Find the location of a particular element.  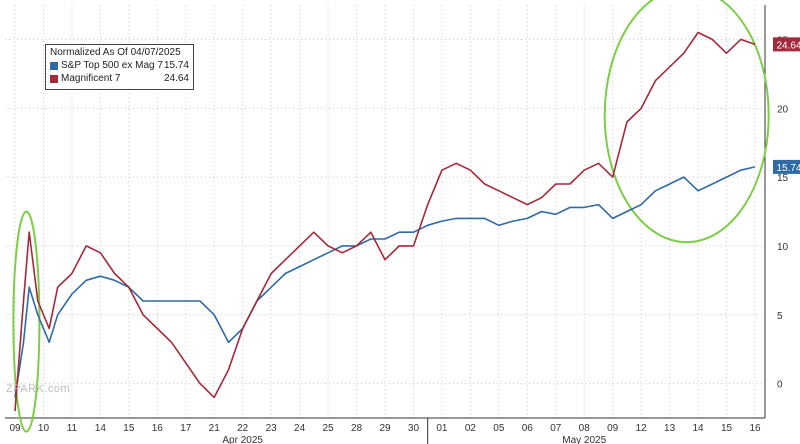

y-tick-label: 0 is located at coordinates (780, 385).